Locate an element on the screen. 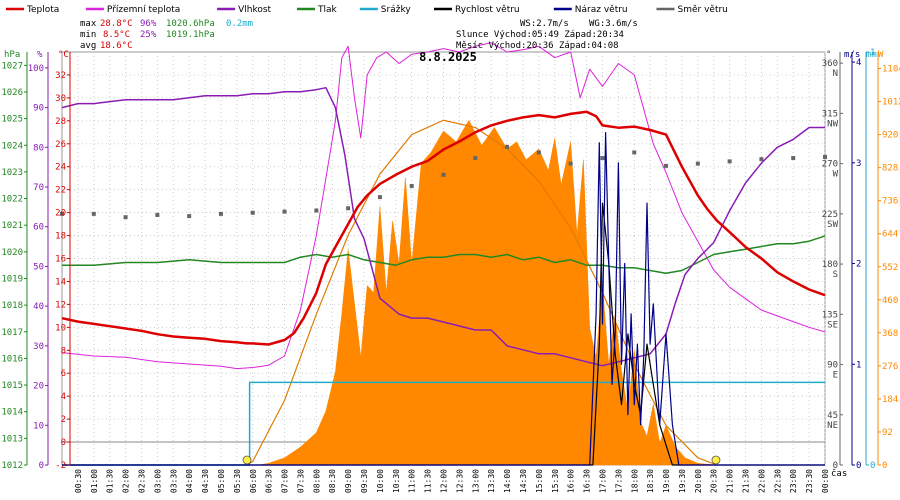 Image resolution: width=900 pixels, height=500 pixels. x-tick-label: 00:00 is located at coordinates (825, 481).